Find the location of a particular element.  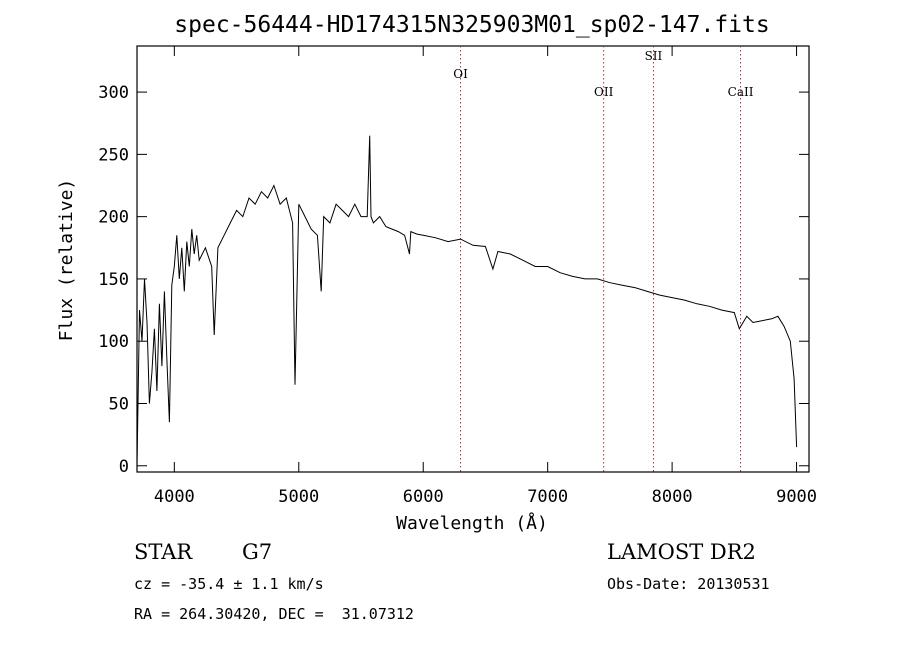

spectral-line-label: CaII is located at coordinates (741, 92).